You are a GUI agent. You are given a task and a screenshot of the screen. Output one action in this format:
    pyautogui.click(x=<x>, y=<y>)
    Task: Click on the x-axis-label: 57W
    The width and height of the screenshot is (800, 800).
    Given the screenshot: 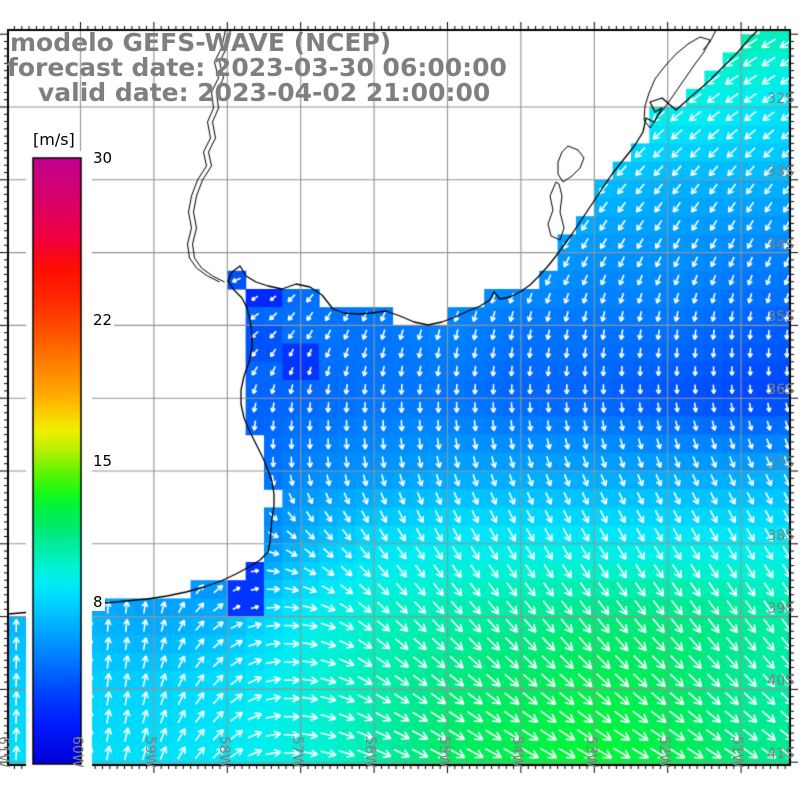 What is the action you would take?
    pyautogui.click(x=297, y=752)
    